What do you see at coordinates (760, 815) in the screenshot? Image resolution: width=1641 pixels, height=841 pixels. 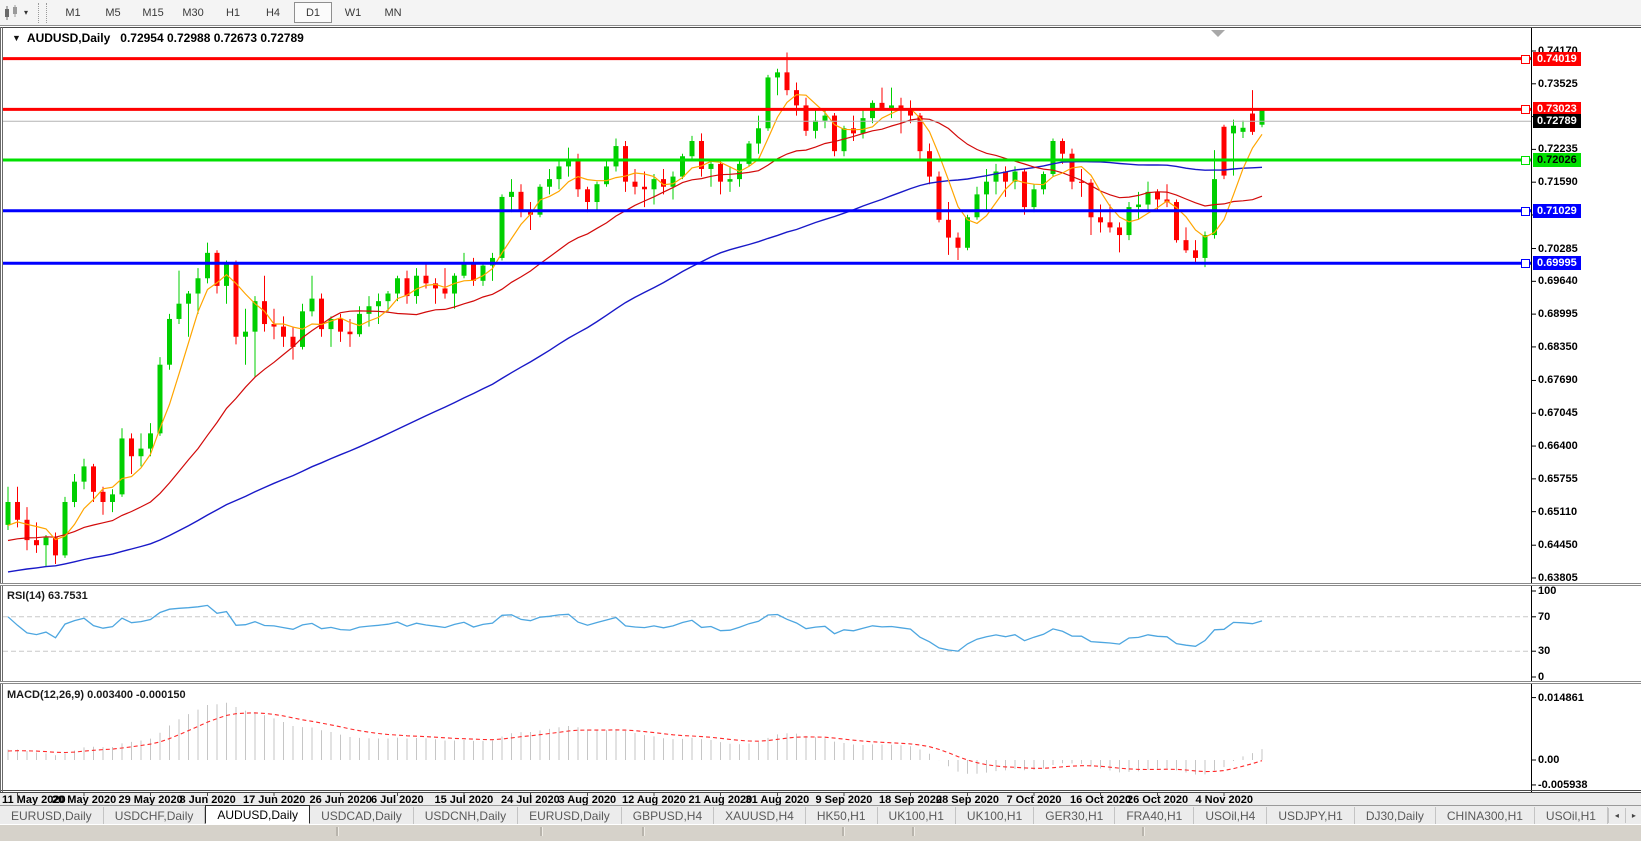 I see `chart-tab-xauusd-h4: XAUUSD,H4` at bounding box center [760, 815].